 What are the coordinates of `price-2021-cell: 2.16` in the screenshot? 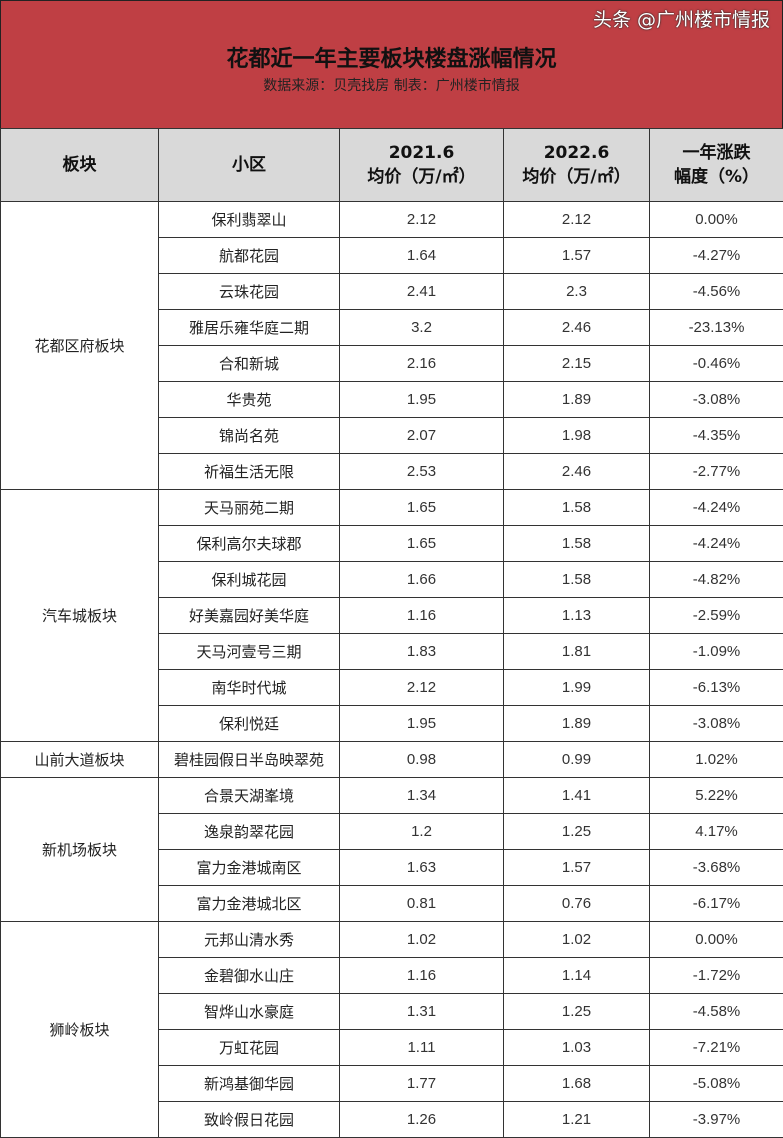 It's located at (421, 363).